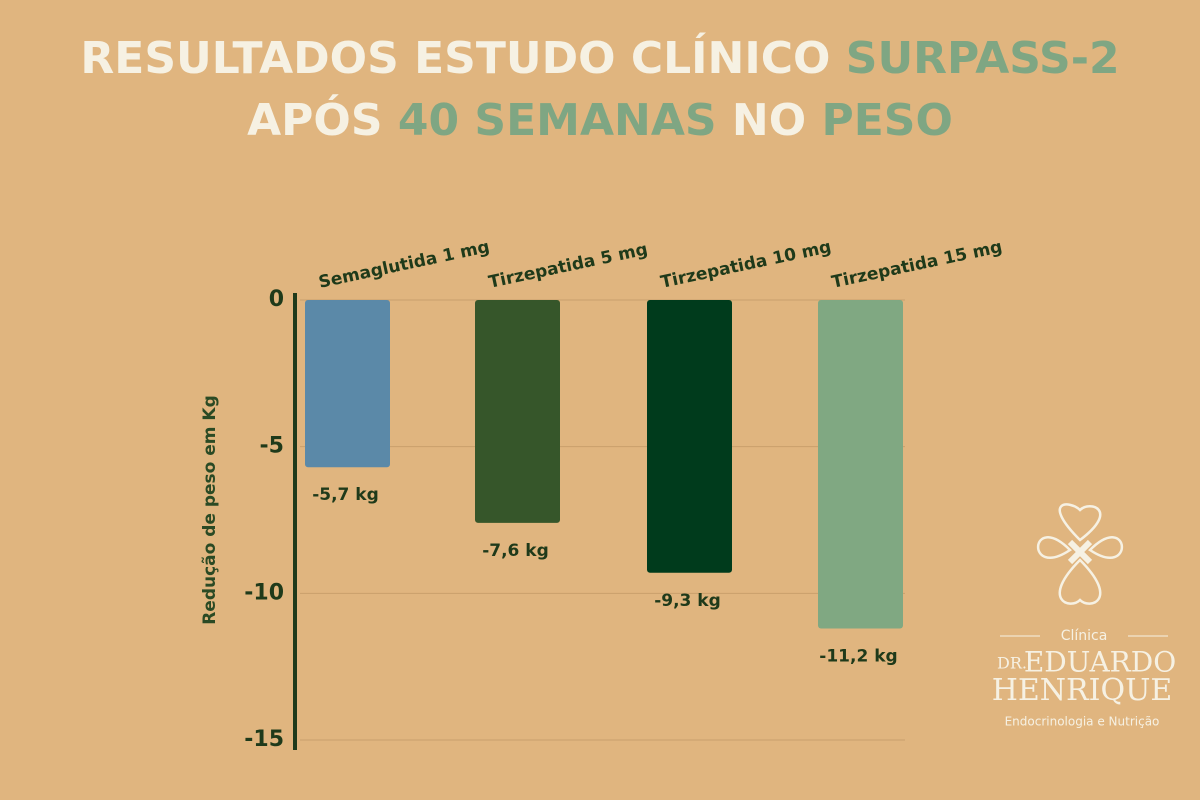  I want to click on value-label: -11,2 kg, so click(858, 657).